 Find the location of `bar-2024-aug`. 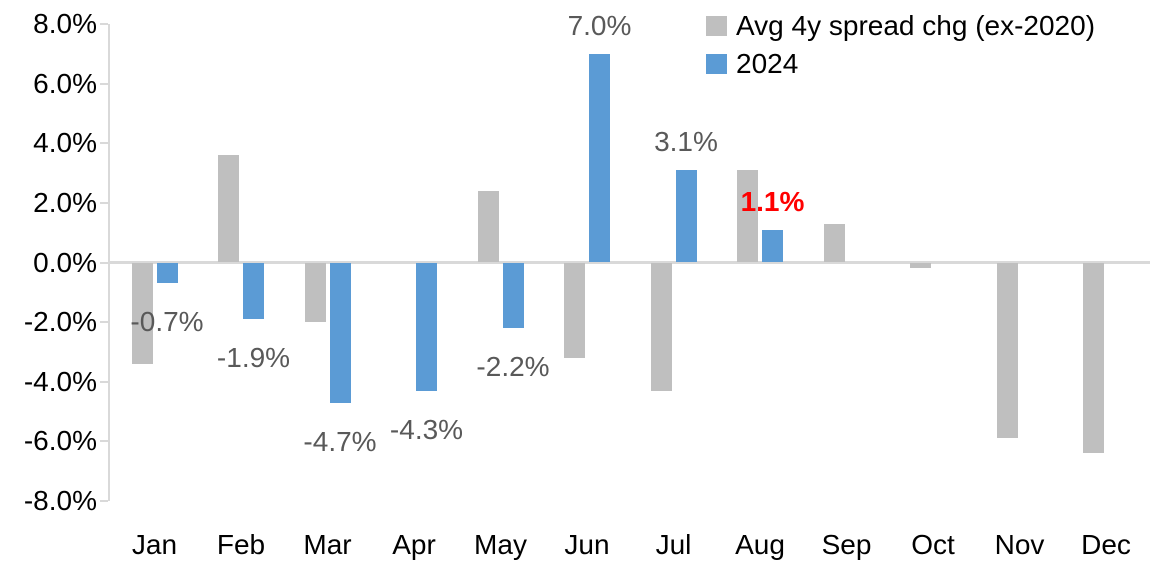

bar-2024-aug is located at coordinates (772, 246).